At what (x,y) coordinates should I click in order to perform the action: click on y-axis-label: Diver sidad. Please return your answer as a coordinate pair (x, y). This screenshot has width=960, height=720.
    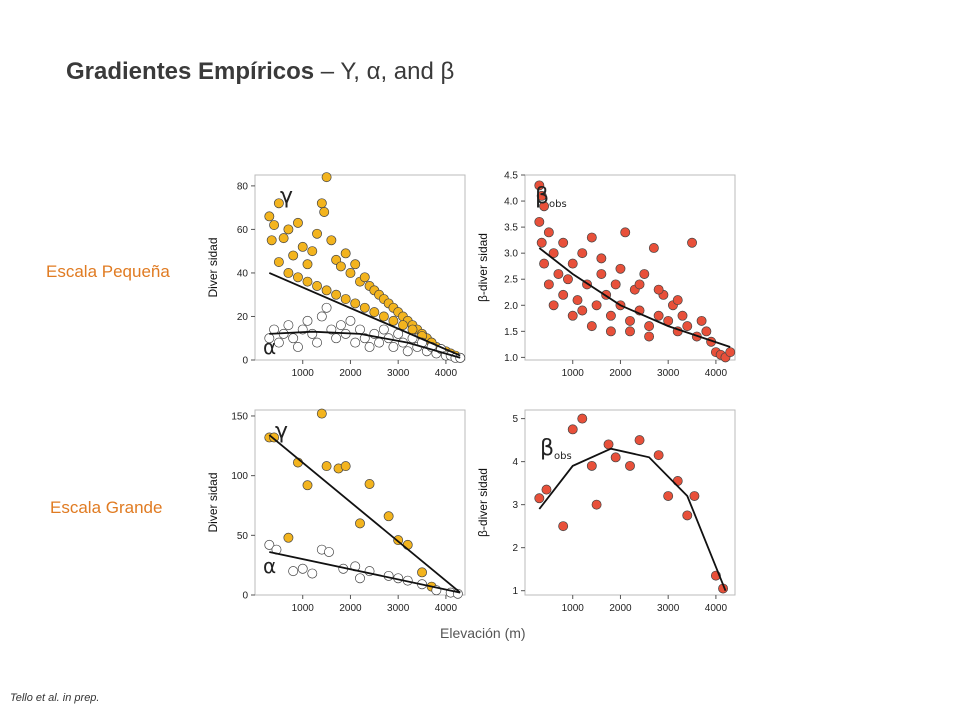
    Looking at the image, I should click on (213, 267).